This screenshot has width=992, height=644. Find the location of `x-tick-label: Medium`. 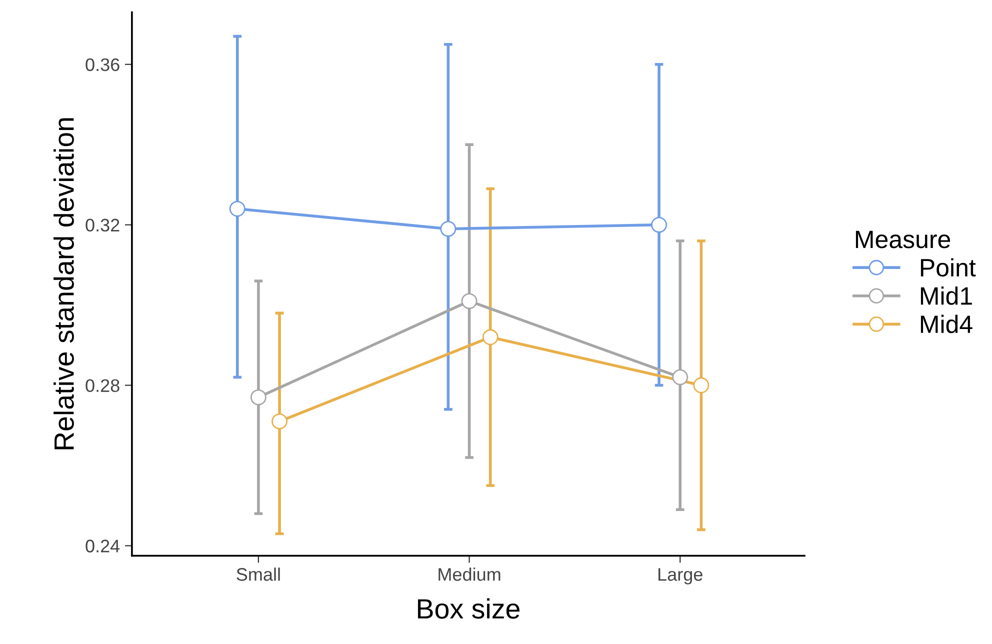

x-tick-label: Medium is located at coordinates (469, 574).